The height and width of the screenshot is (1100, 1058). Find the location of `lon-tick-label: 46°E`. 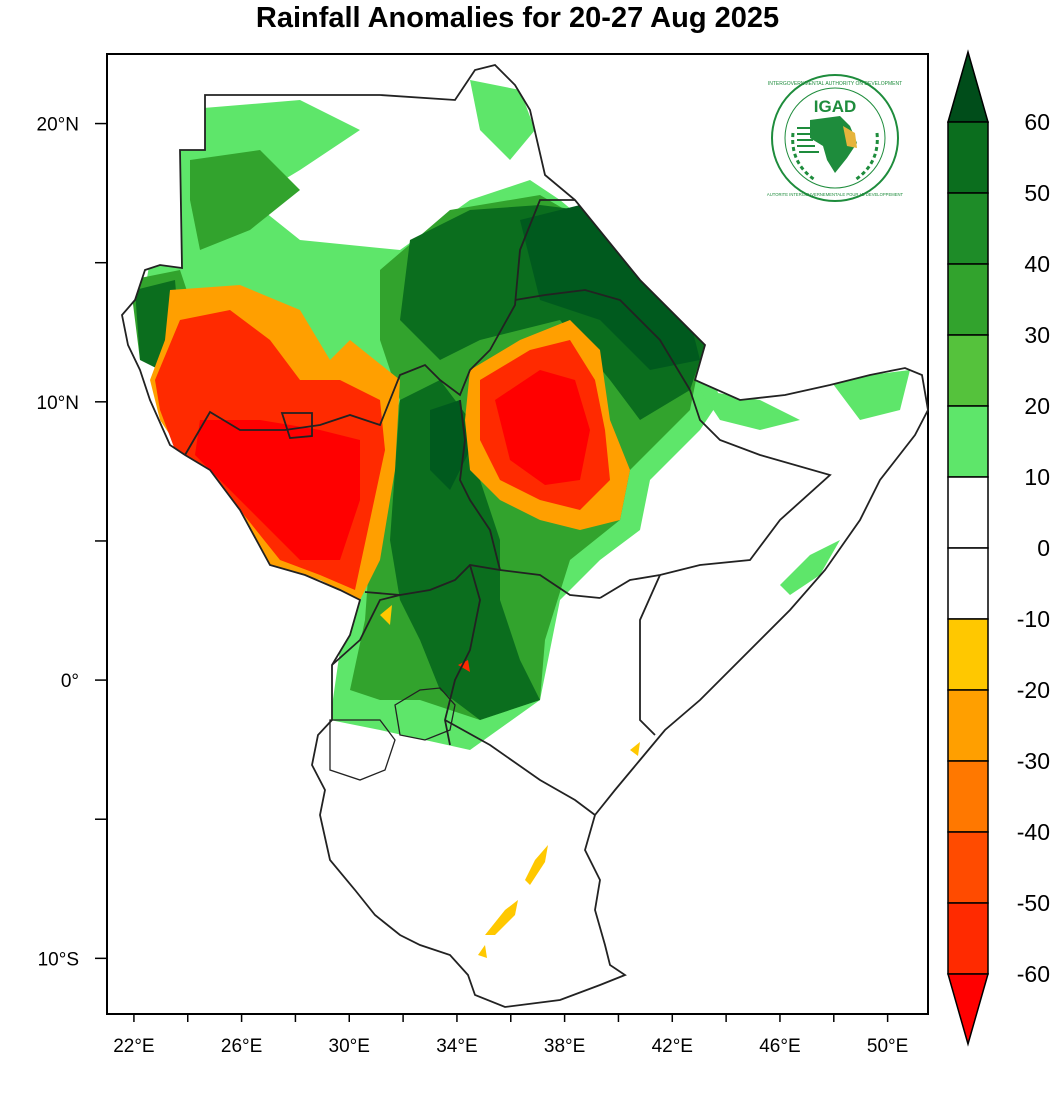

lon-tick-label: 46°E is located at coordinates (779, 1046).